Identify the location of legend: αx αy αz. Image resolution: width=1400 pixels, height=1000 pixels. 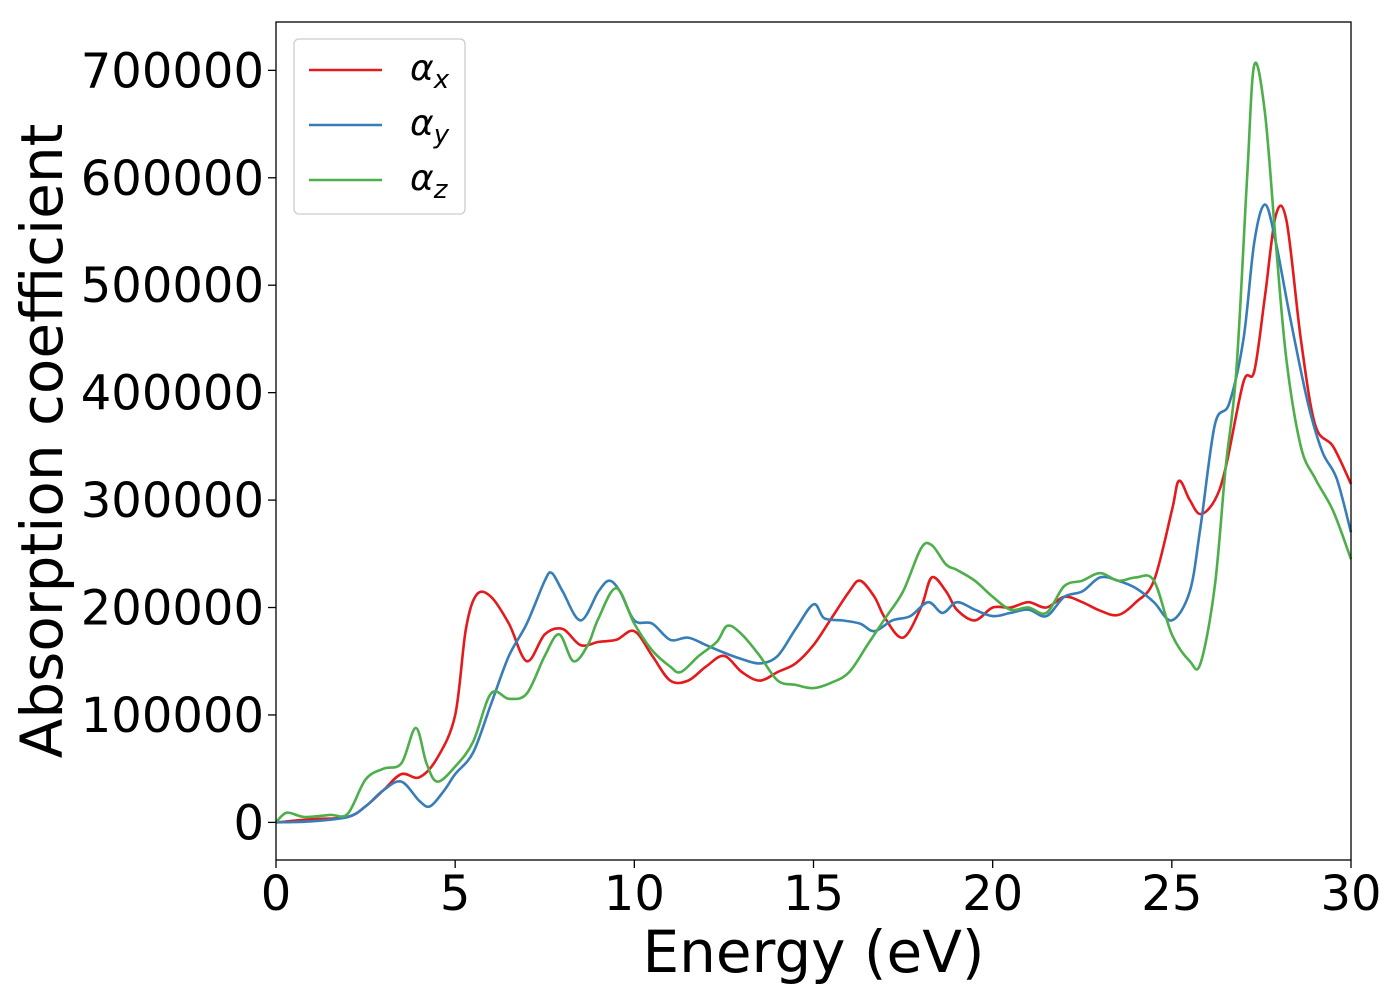
(379, 126).